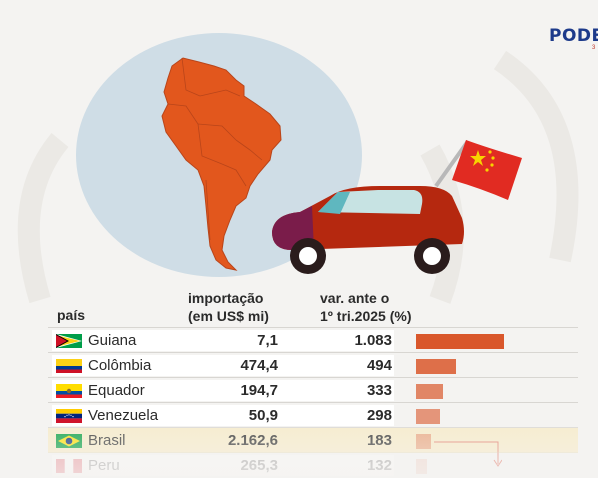  Describe the element at coordinates (379, 365) in the screenshot. I see `variation-label: 494` at that location.